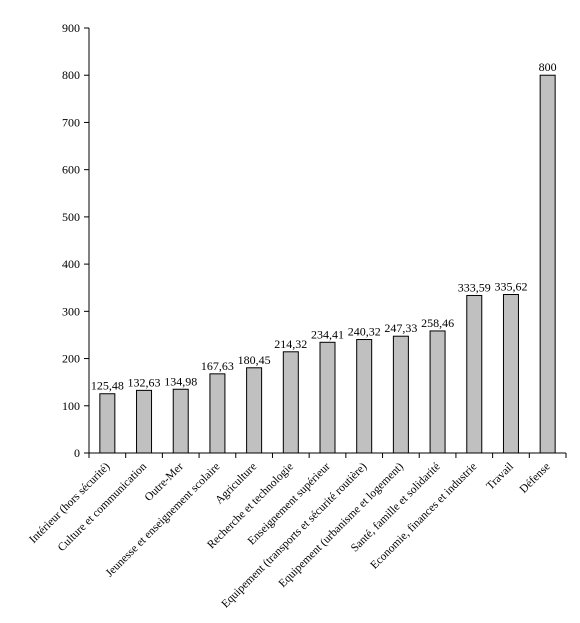 This screenshot has height=623, width=580. Describe the element at coordinates (71, 75) in the screenshot. I see `y-tick-label: 800` at that location.